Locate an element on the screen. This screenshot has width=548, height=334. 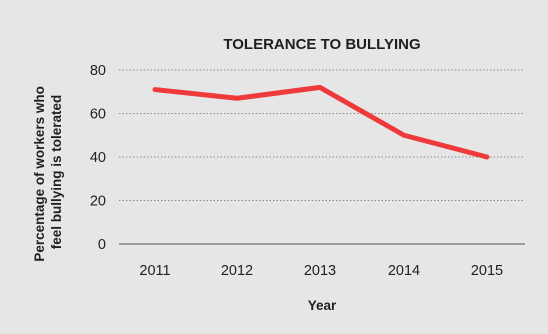
x-tick-label: 2013 is located at coordinates (320, 271).